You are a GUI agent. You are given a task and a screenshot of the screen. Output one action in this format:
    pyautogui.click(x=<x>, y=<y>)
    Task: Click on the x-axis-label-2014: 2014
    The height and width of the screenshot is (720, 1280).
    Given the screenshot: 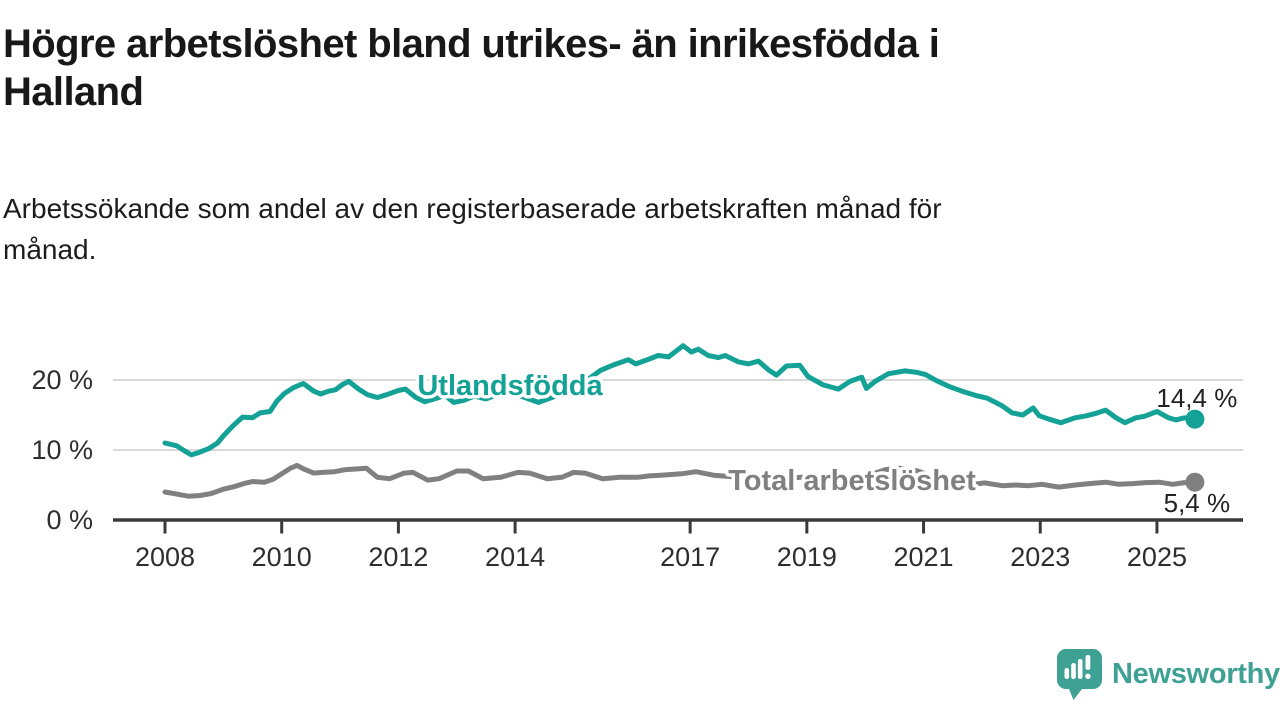 What is the action you would take?
    pyautogui.click(x=515, y=557)
    